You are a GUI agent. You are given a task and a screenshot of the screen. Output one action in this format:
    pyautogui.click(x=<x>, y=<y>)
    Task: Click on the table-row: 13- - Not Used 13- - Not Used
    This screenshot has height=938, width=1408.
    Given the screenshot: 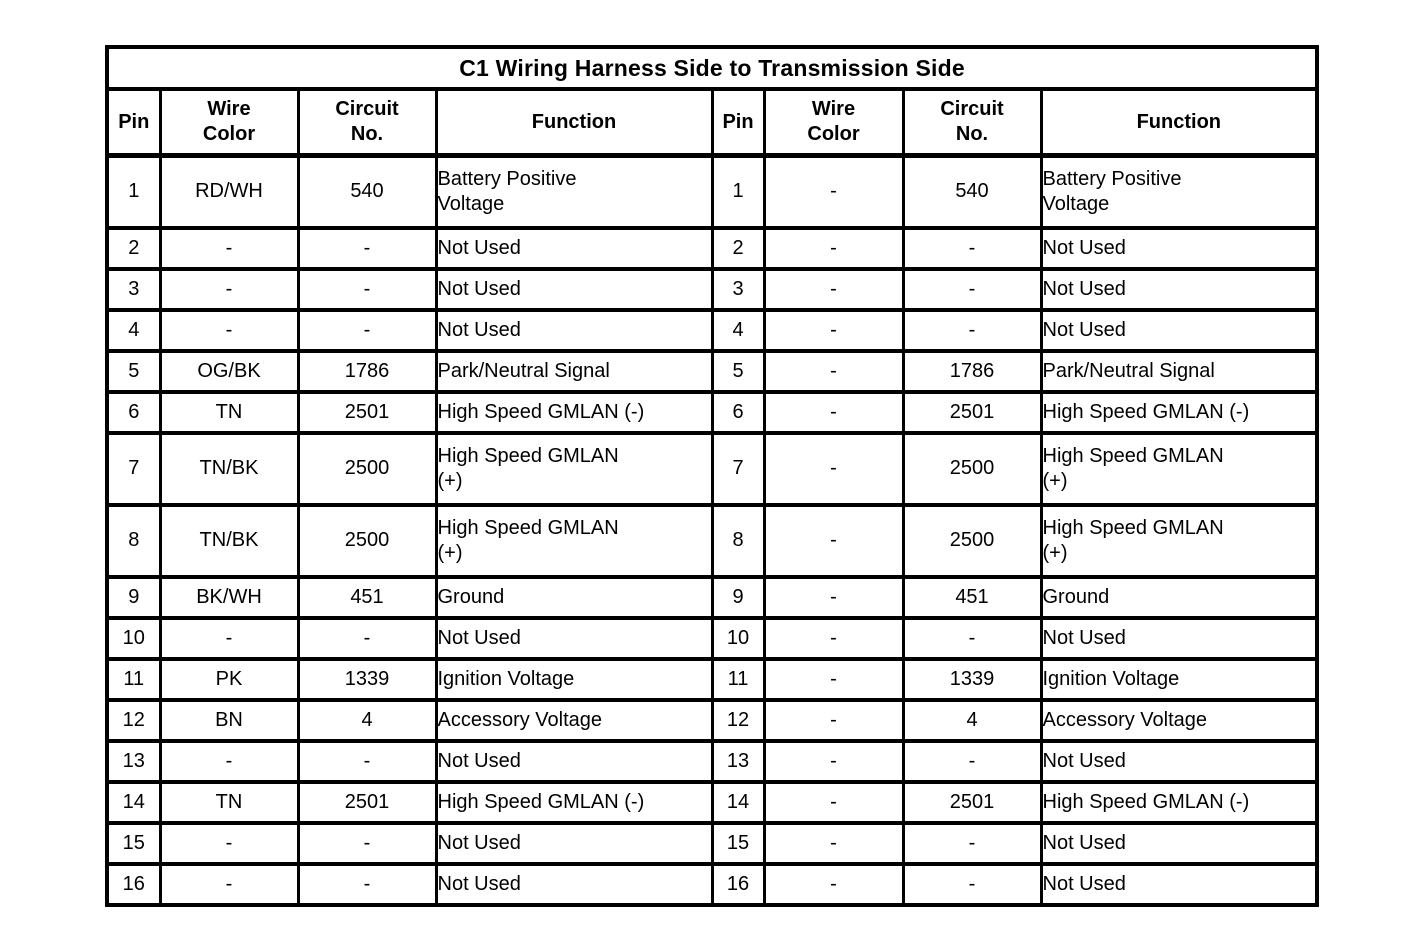 What is the action you would take?
    pyautogui.click(x=712, y=761)
    